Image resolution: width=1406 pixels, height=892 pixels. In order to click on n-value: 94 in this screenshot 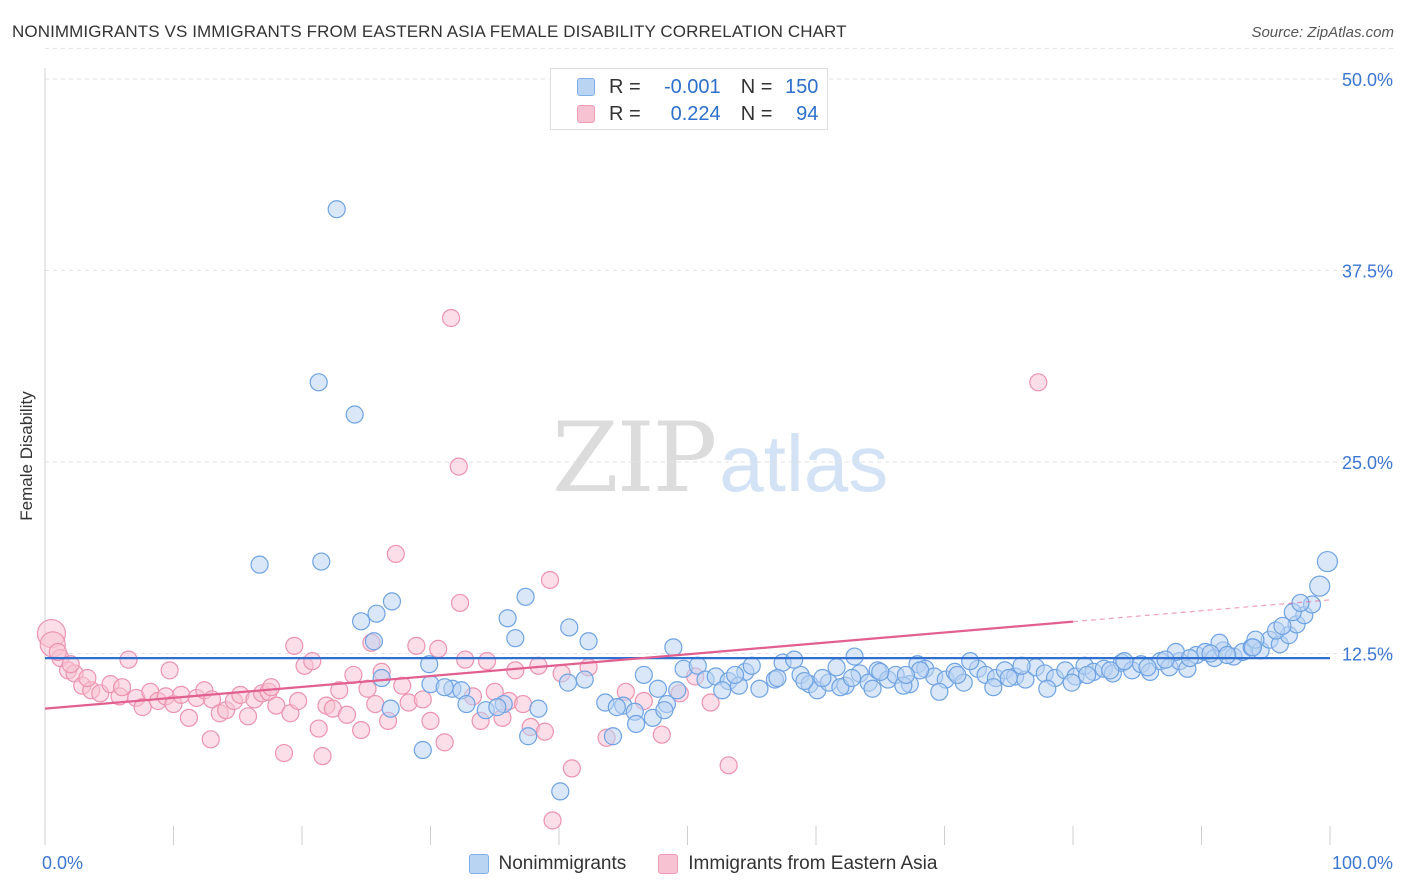, I will do `click(807, 113)`.